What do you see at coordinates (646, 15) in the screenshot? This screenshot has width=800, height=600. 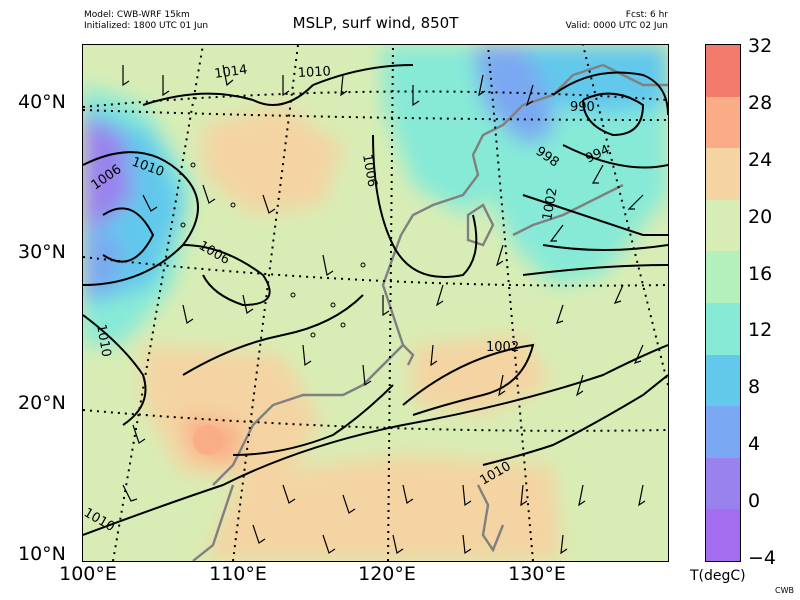 I see `forecast-hour-text: Fcst: 6 hr` at bounding box center [646, 15].